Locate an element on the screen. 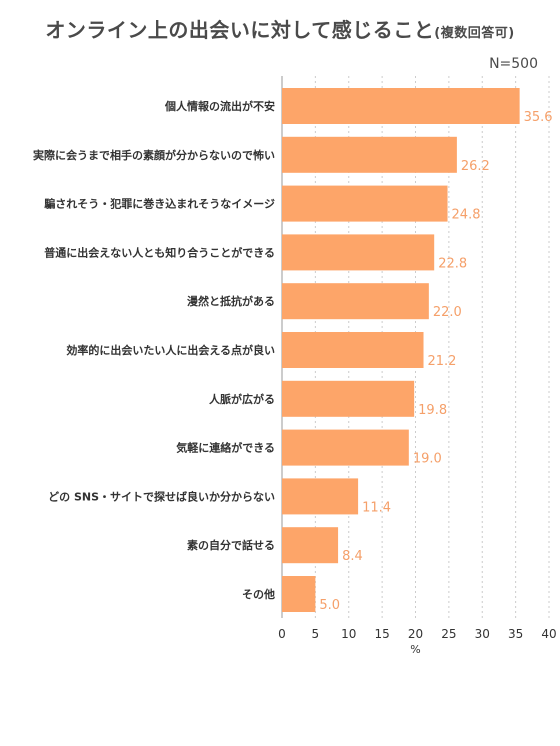  x-axis-label: % is located at coordinates (415, 649).